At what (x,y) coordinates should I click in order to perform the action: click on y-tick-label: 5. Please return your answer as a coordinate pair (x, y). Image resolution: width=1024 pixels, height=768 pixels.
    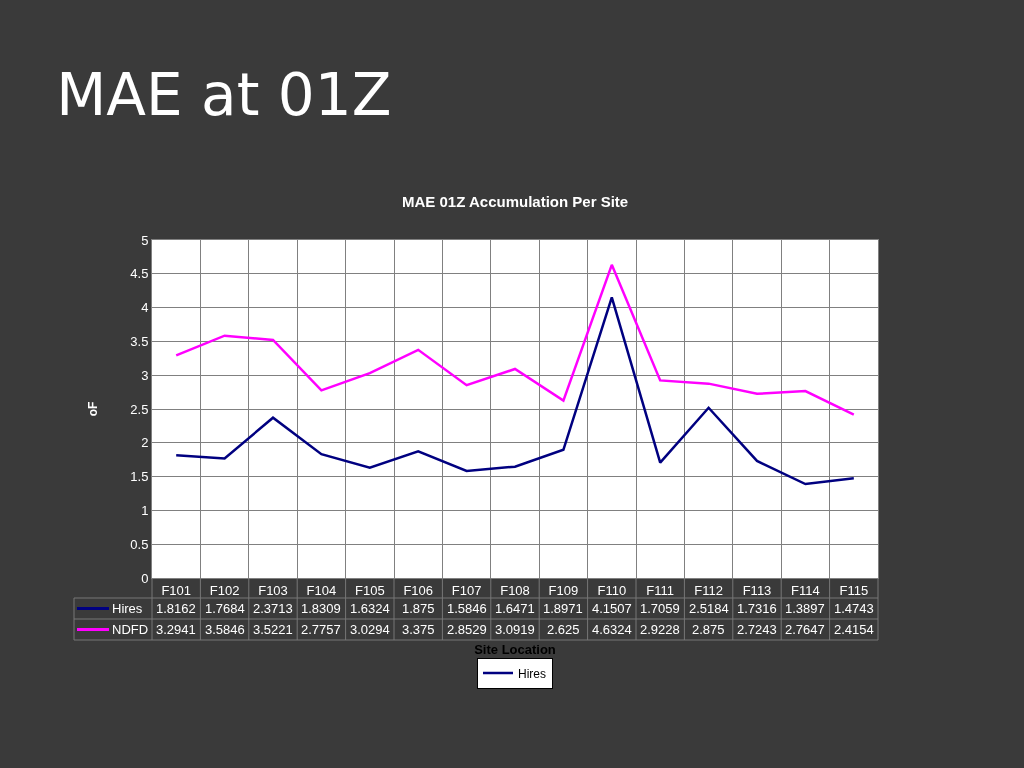
    Looking at the image, I should click on (145, 240).